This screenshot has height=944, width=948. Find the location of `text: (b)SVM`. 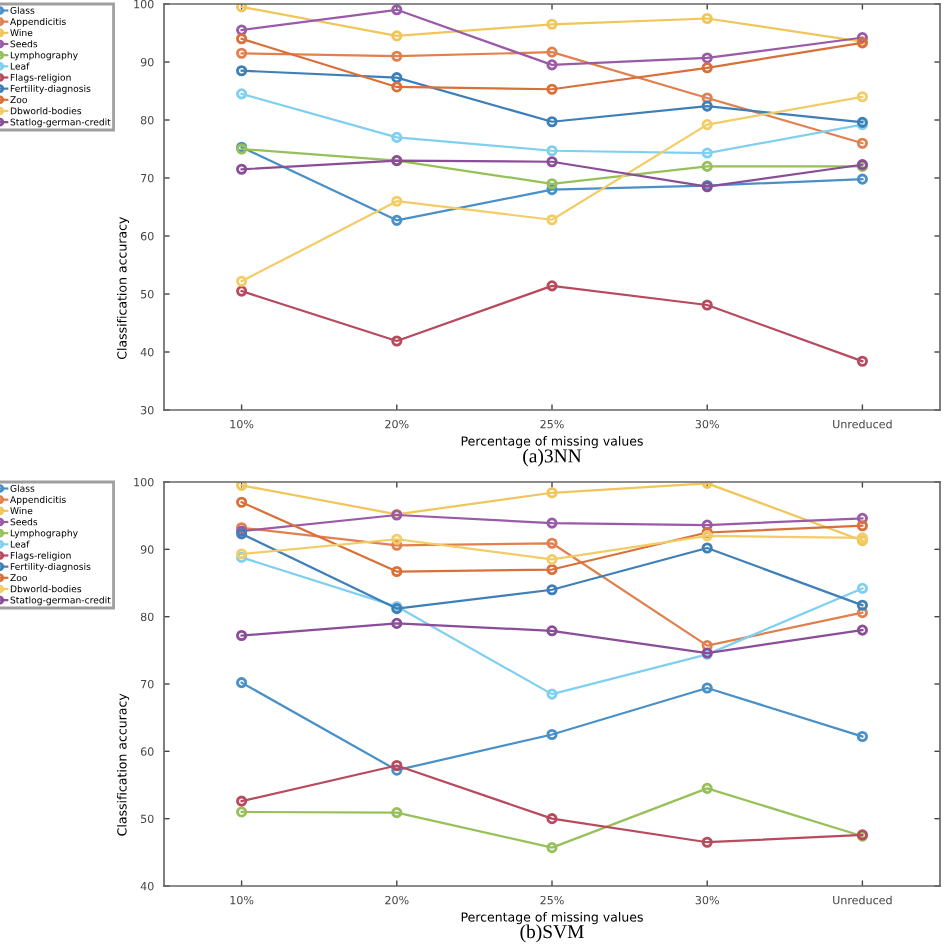

text: (b)SVM is located at coordinates (552, 933).